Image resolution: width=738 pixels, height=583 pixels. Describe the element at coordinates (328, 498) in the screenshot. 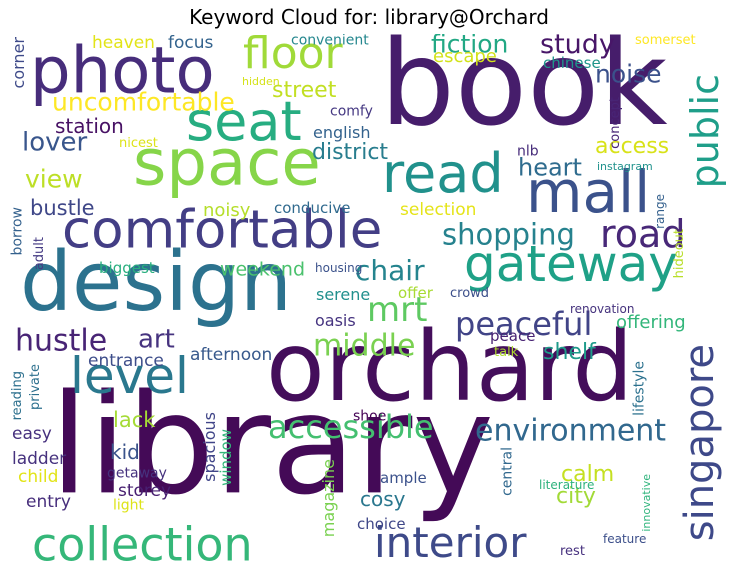

I see `word-magazine: magazine` at that location.